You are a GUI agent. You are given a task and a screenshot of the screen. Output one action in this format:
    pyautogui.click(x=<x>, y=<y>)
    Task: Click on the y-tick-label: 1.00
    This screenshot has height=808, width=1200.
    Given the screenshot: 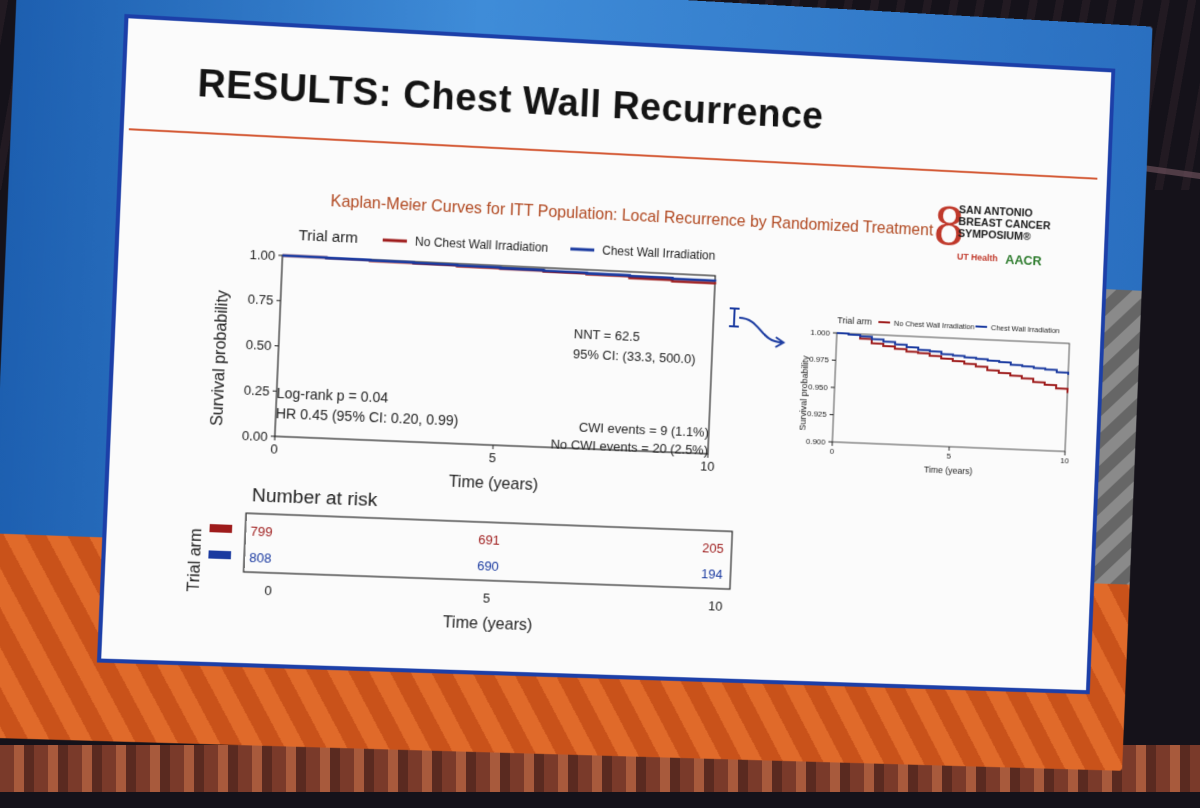 What is the action you would take?
    pyautogui.click(x=262, y=255)
    